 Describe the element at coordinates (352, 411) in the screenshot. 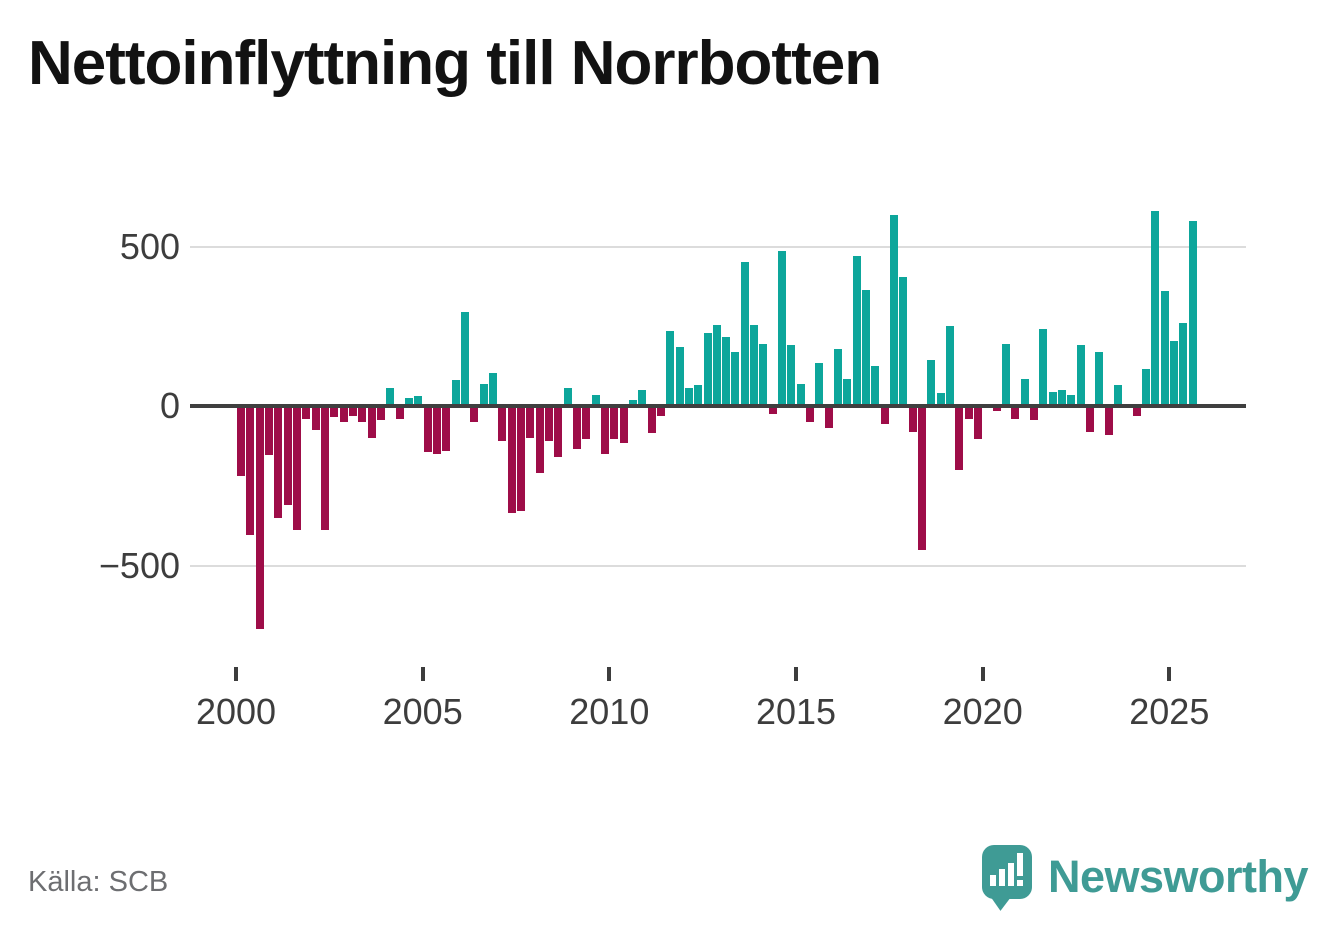

I see `bar-q12` at that location.